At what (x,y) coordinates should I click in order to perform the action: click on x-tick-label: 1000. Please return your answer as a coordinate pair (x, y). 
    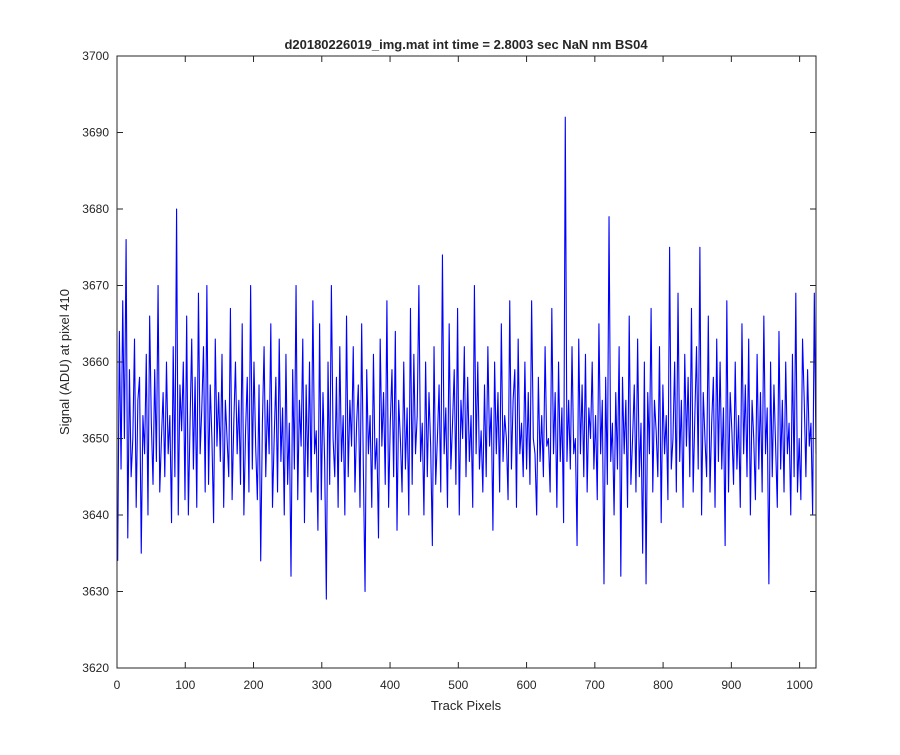
    Looking at the image, I should click on (799, 685).